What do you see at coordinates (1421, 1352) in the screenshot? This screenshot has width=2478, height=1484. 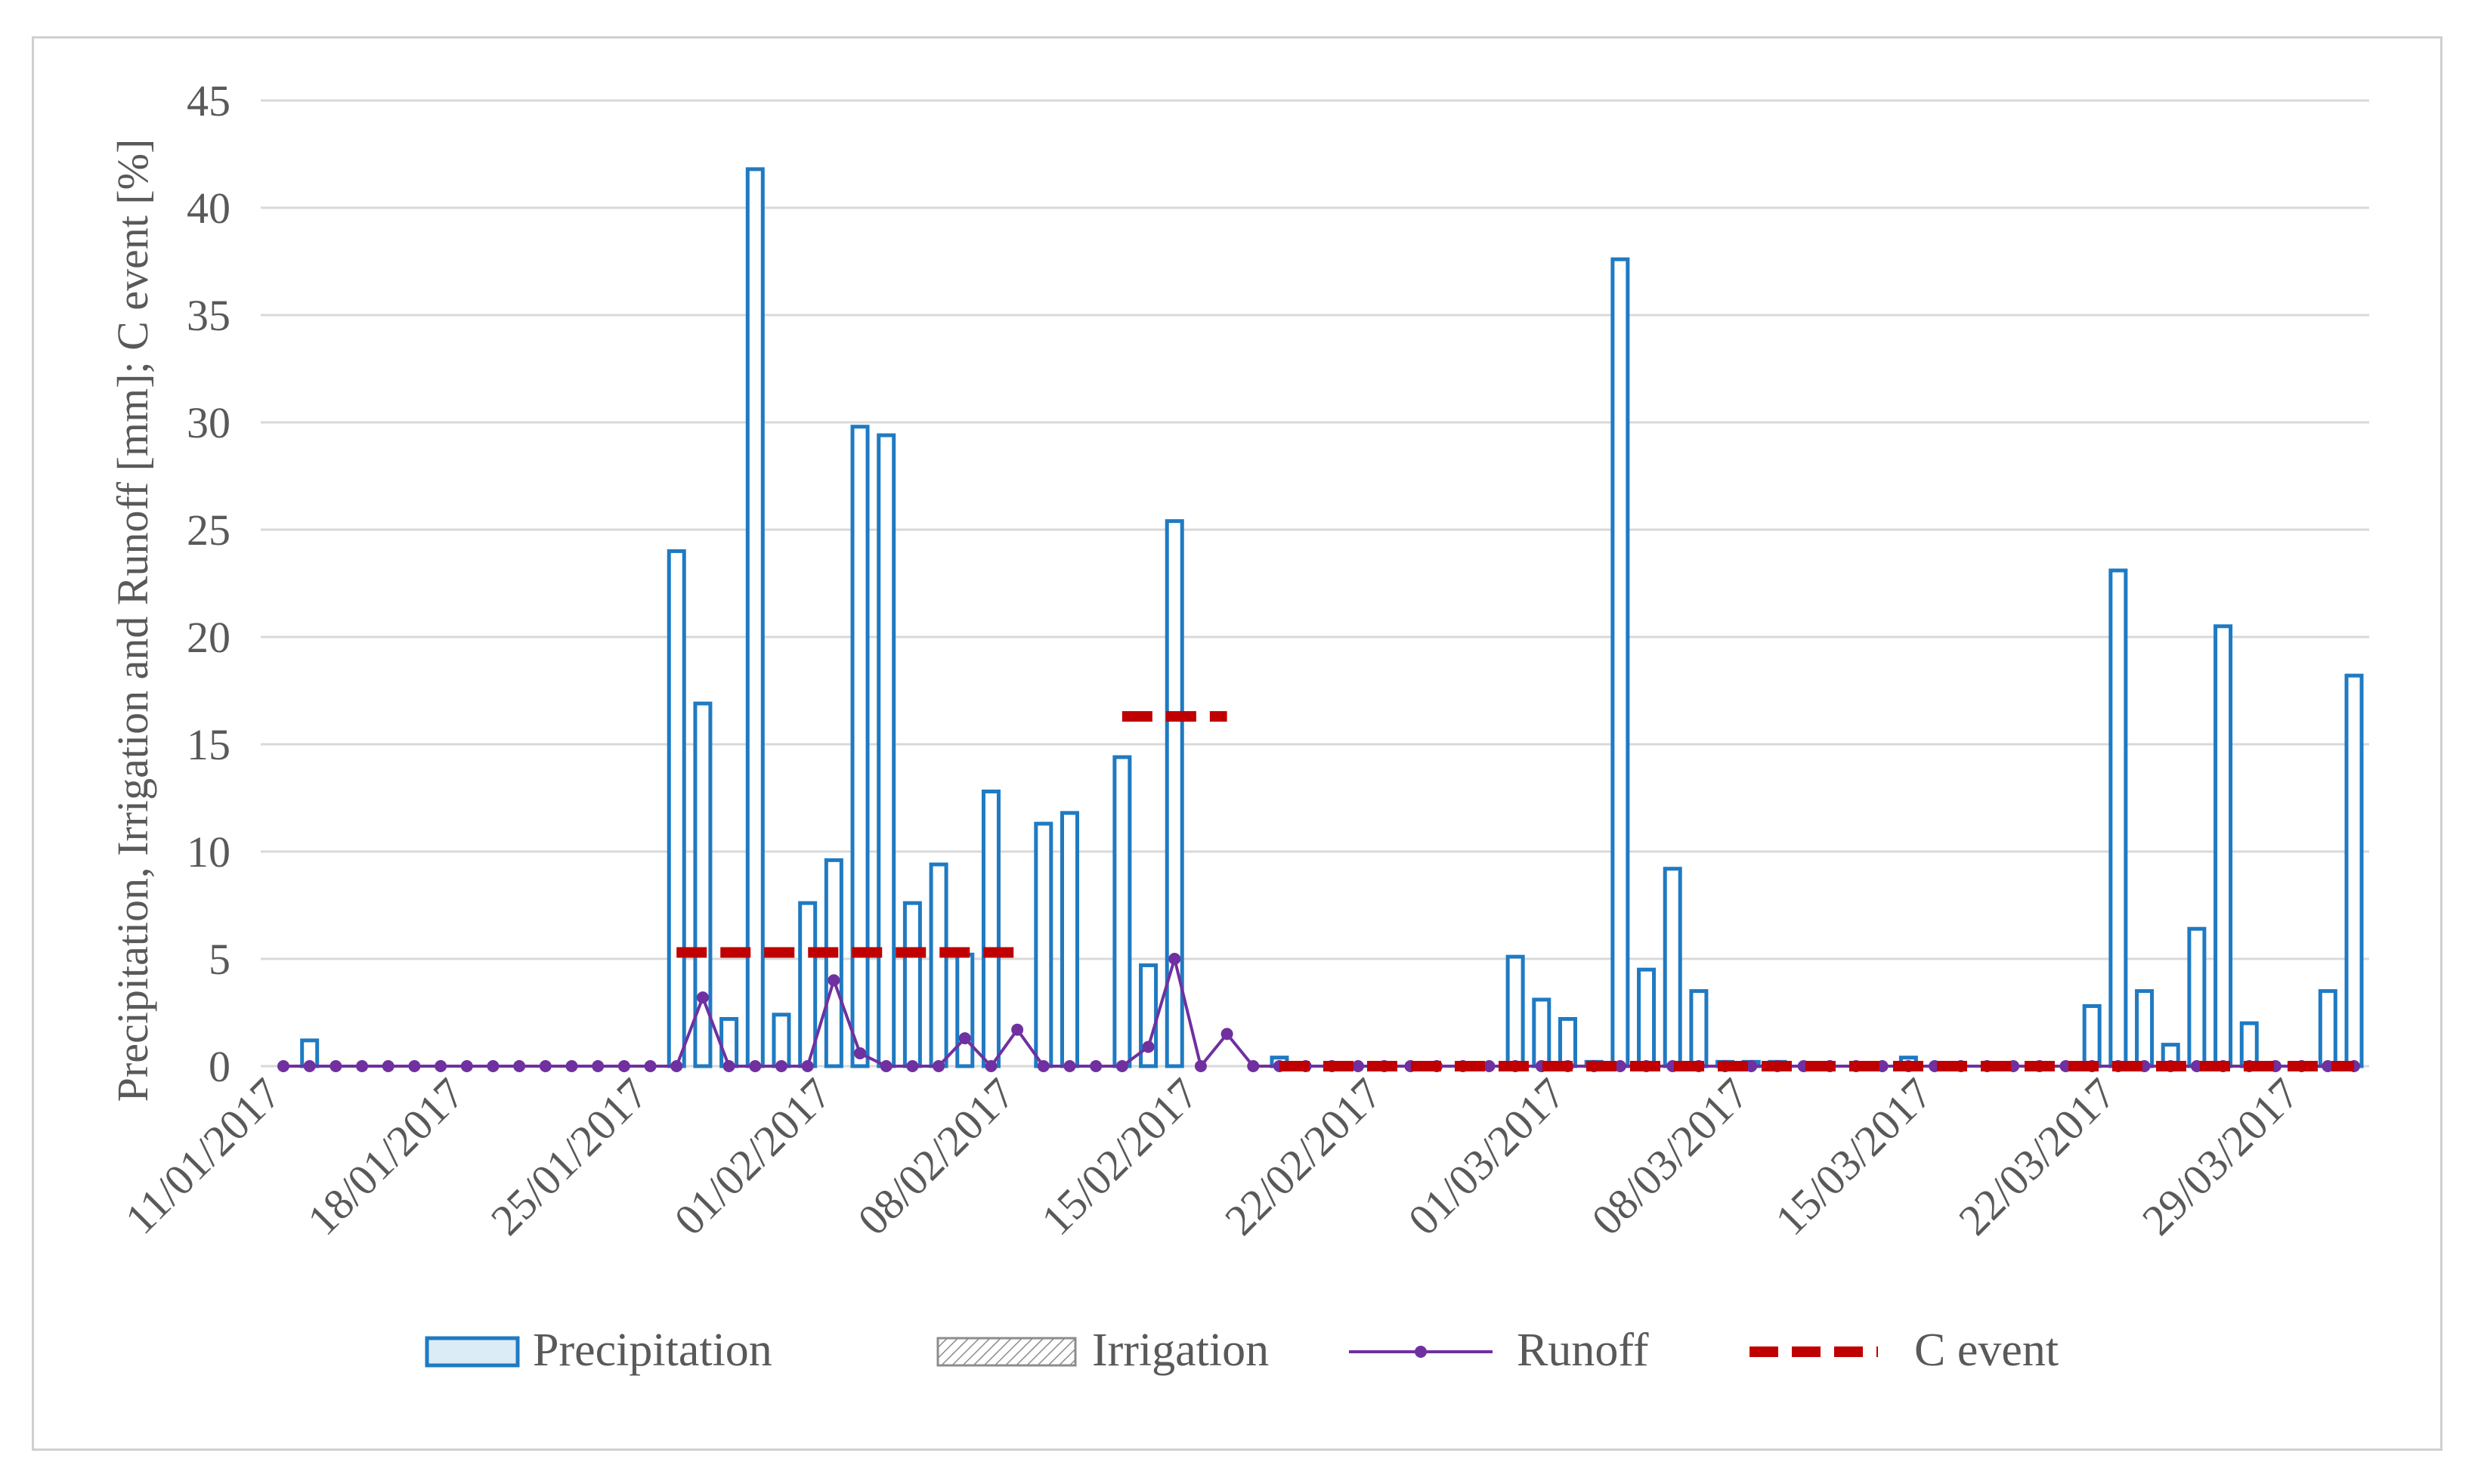 I see `legend-marker-runoff` at bounding box center [1421, 1352].